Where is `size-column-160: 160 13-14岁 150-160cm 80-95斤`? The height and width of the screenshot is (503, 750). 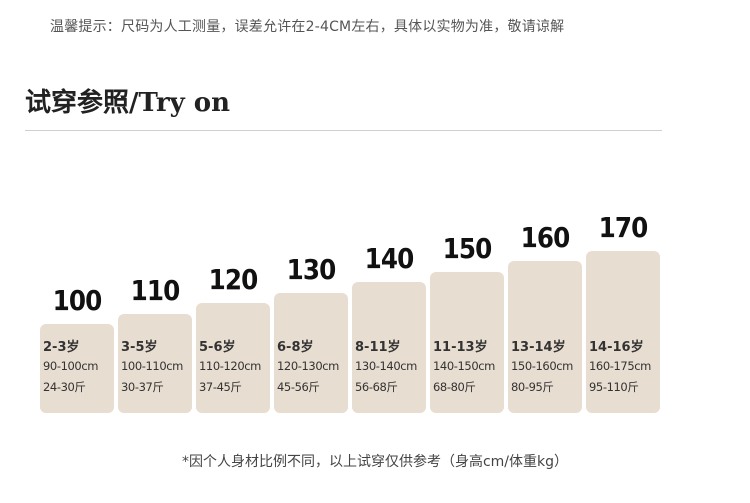 size-column-160: 160 13-14岁 150-160cm 80-95斤 is located at coordinates (545, 251).